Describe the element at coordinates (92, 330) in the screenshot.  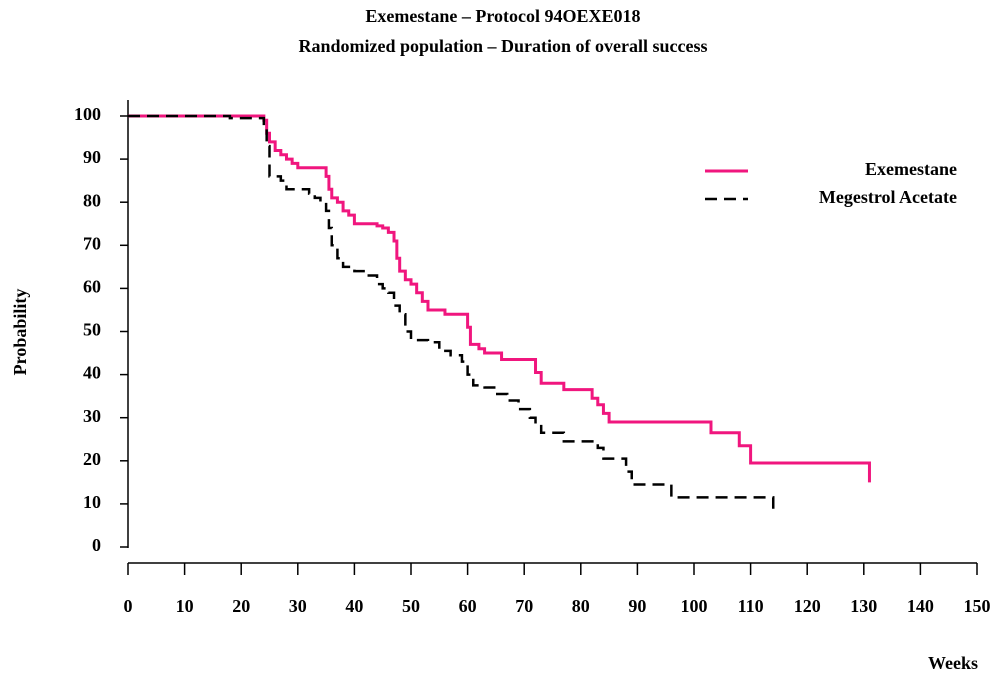
I see `y-tick-label: 50` at that location.